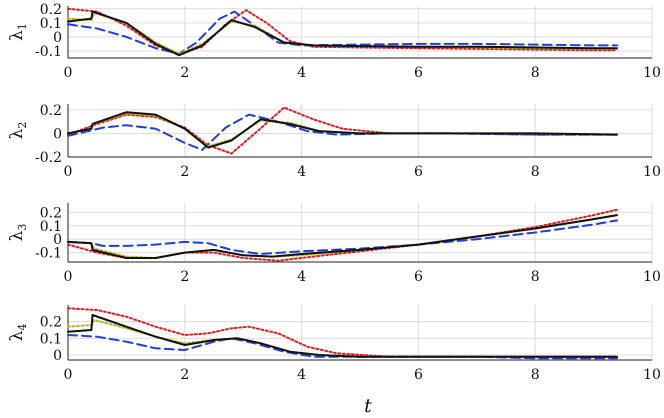 This screenshot has width=664, height=418. Describe the element at coordinates (368, 406) in the screenshot. I see `x-axis-label: t` at that location.